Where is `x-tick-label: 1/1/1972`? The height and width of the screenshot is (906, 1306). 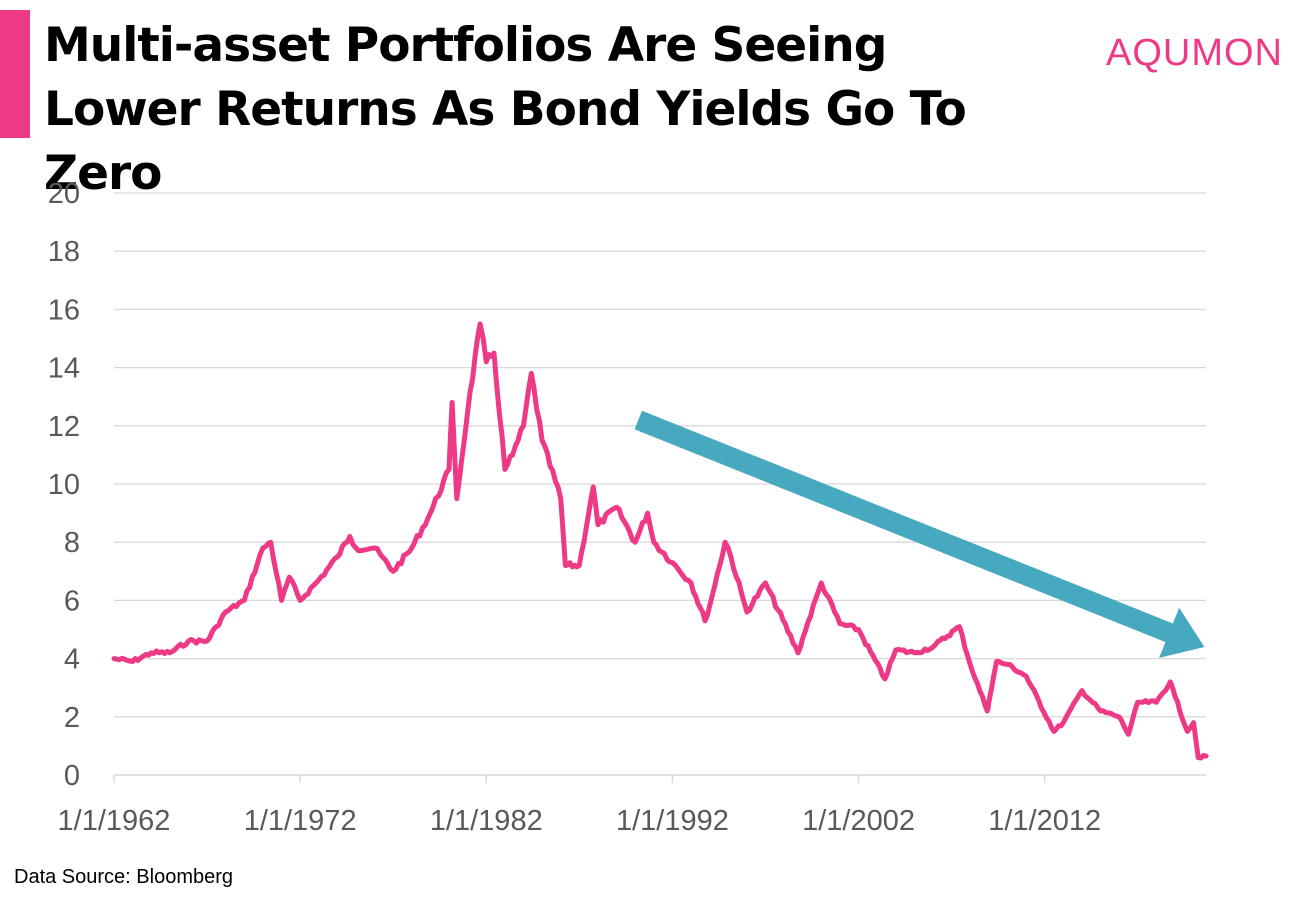 x-tick-label: 1/1/1972 is located at coordinates (300, 821).